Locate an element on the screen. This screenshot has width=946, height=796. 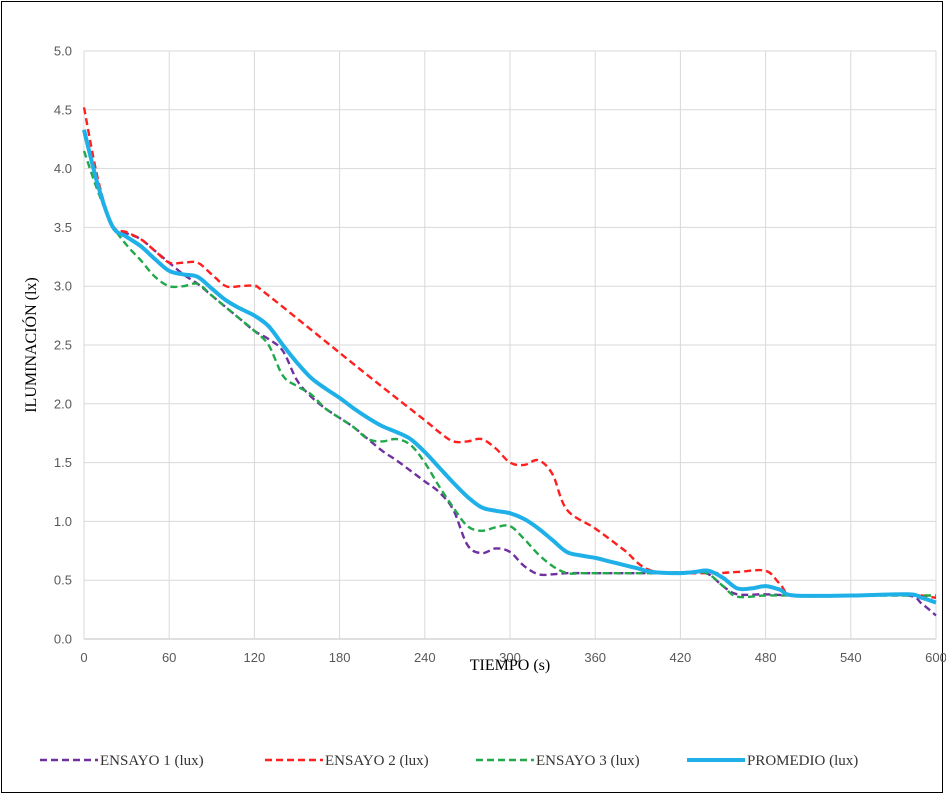
y-tick-label: 2.5 is located at coordinates (63, 345).